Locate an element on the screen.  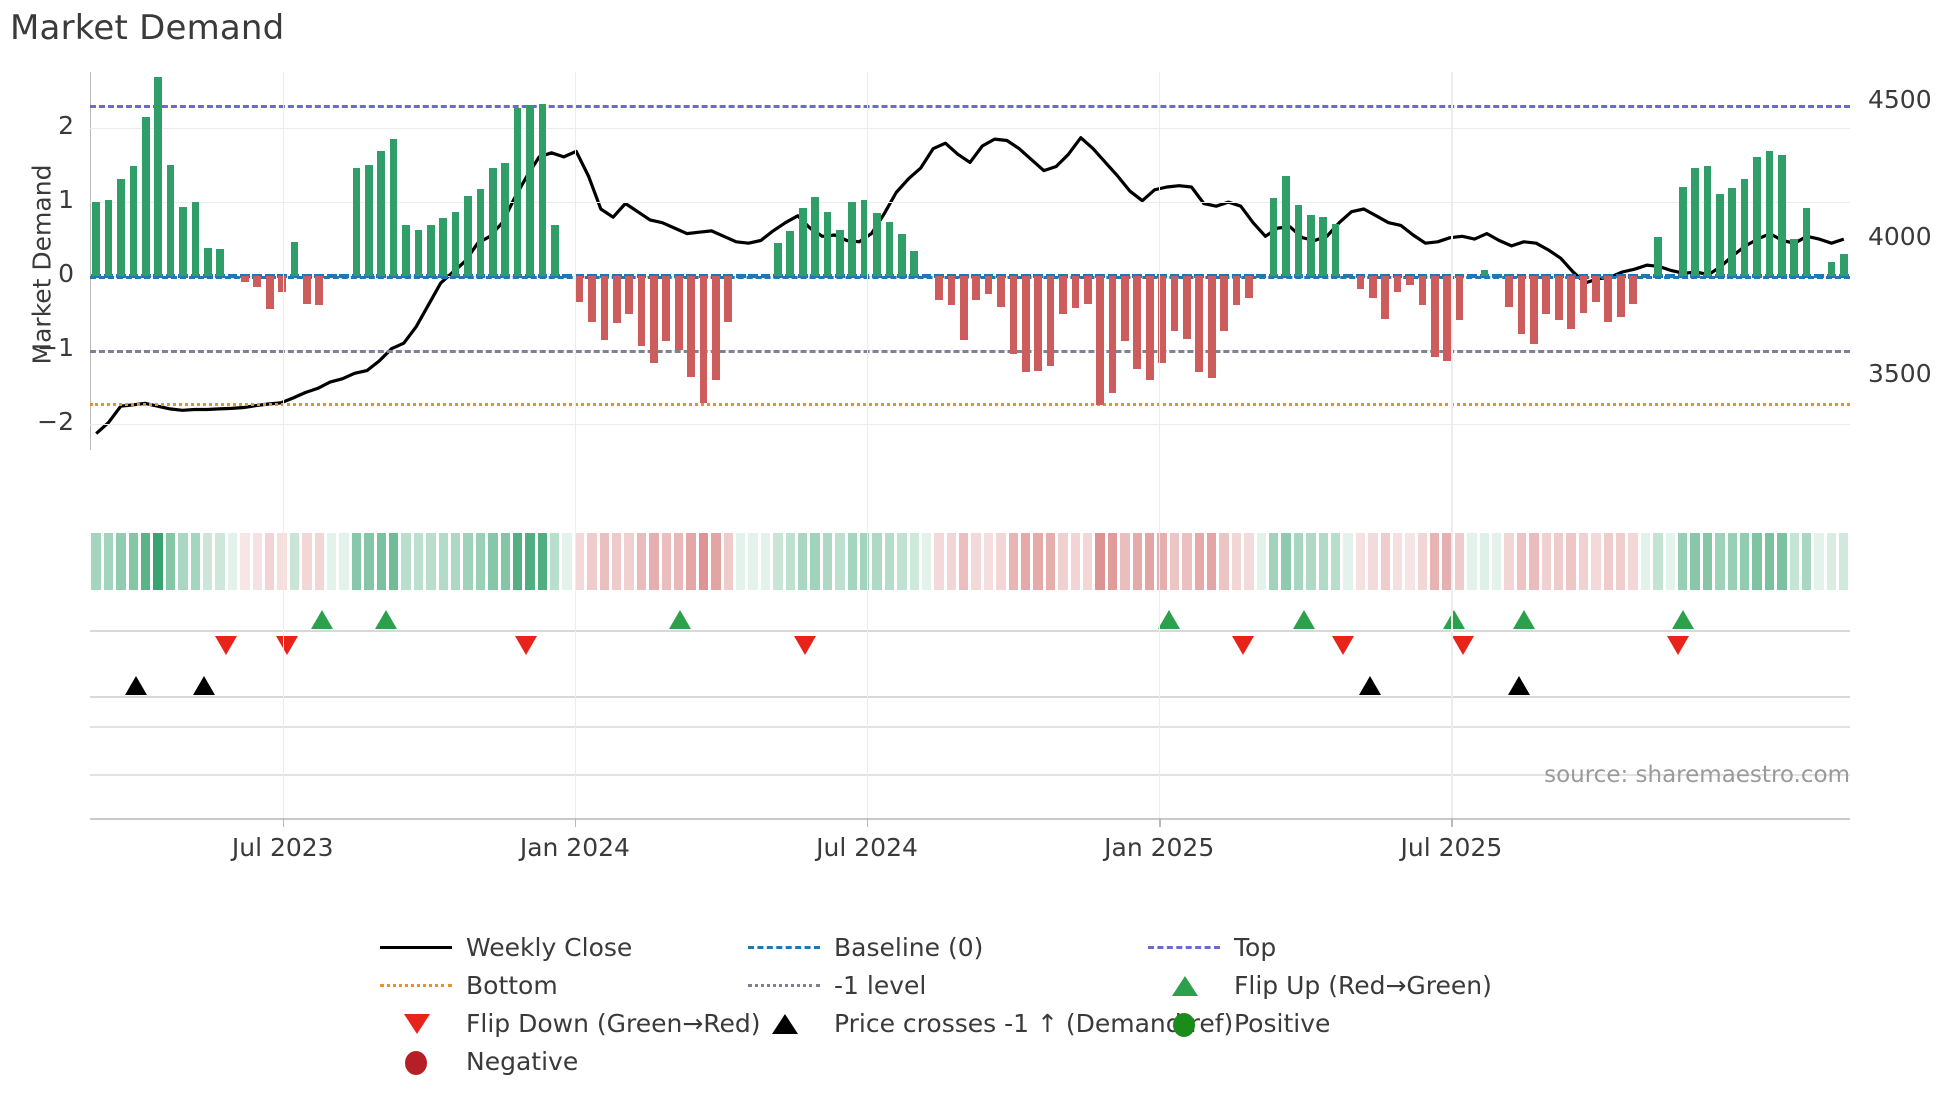
legend-item-1-level: -1 level is located at coordinates (837, 985).